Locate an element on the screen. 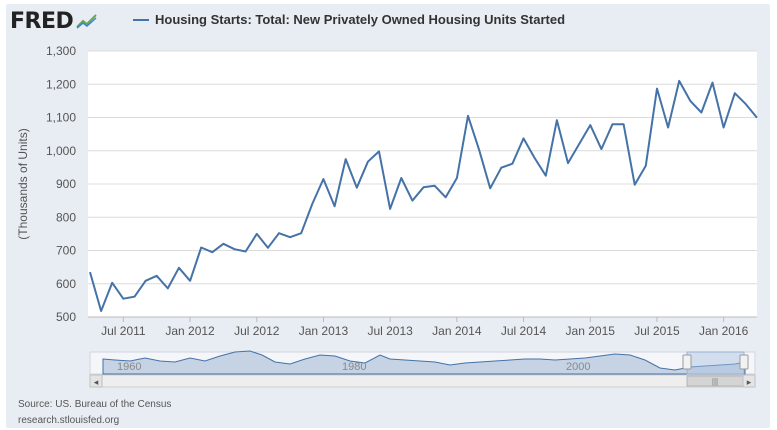 This screenshot has width=777, height=430. x-tick-label: Jan 2016 is located at coordinates (724, 331).